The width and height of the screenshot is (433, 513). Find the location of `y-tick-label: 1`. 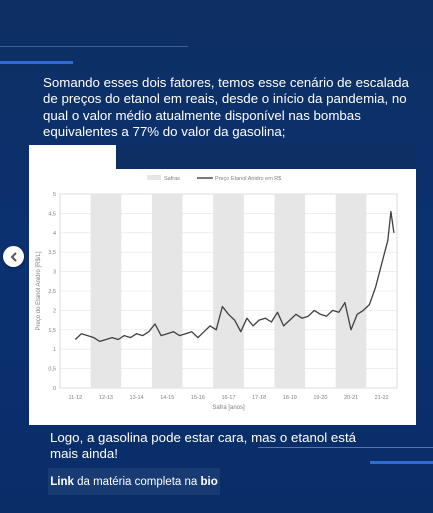

y-tick-label: 1 is located at coordinates (54, 350).